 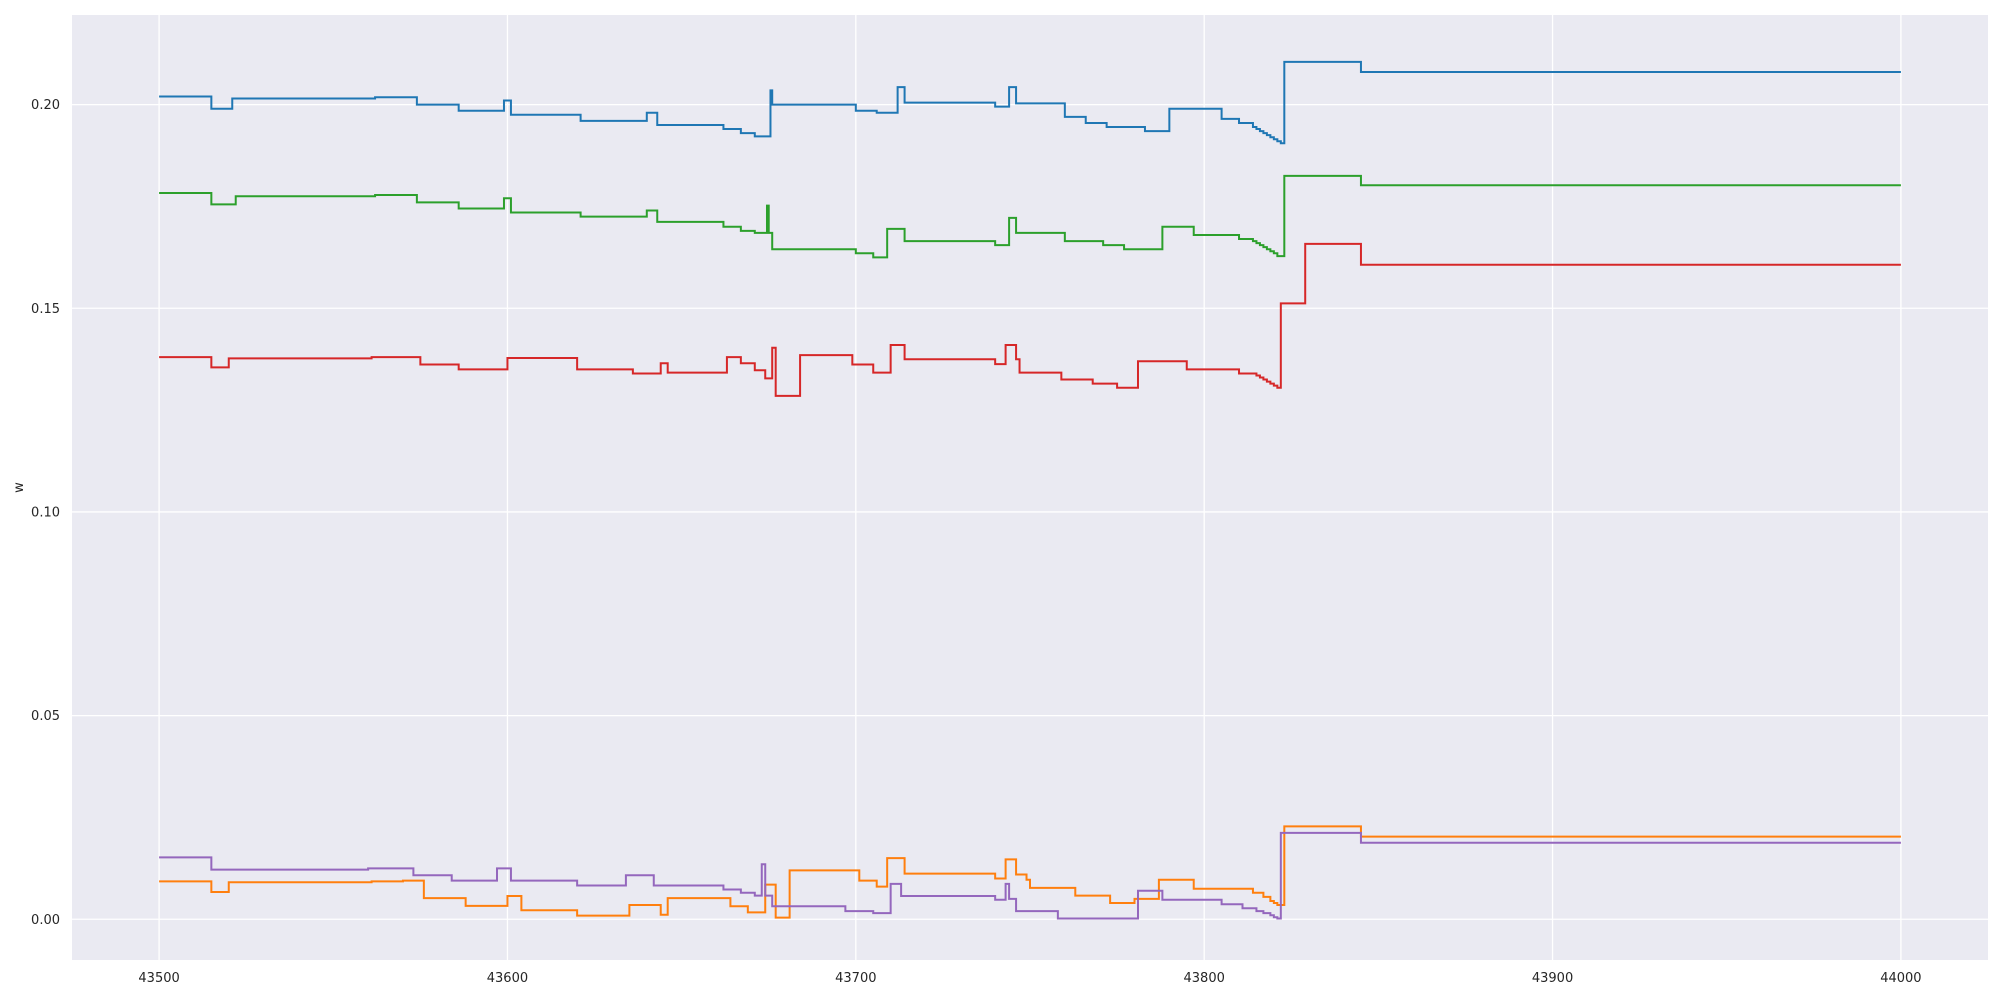 I want to click on x-tick-label: 44000, so click(x=1900, y=978).